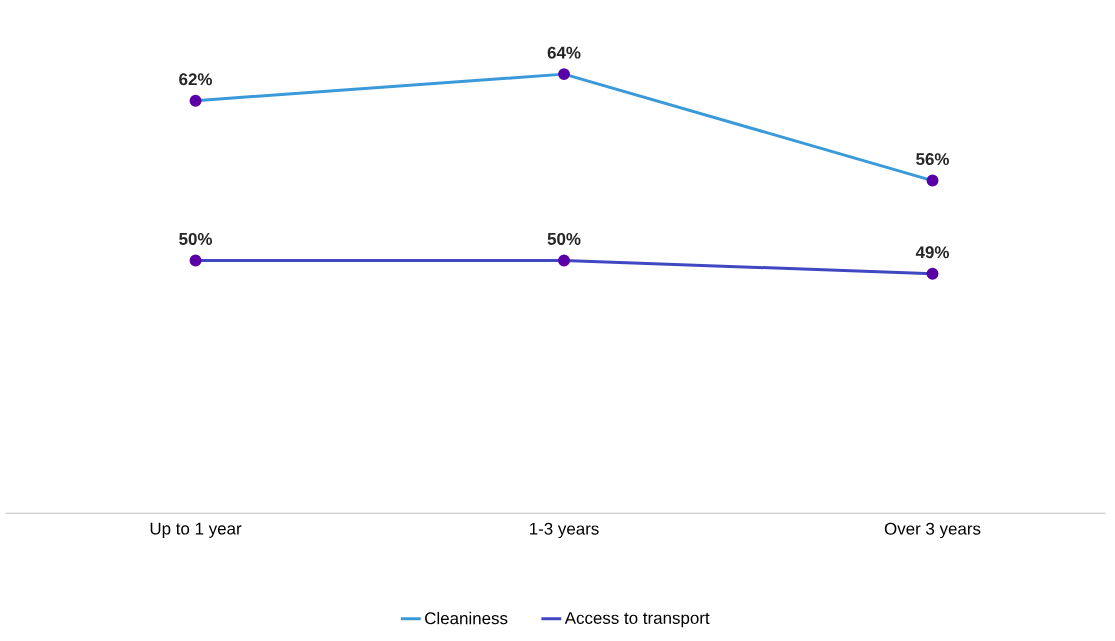 The width and height of the screenshot is (1115, 641). What do you see at coordinates (196, 530) in the screenshot?
I see `x-tick-label: Up to 1 year` at bounding box center [196, 530].